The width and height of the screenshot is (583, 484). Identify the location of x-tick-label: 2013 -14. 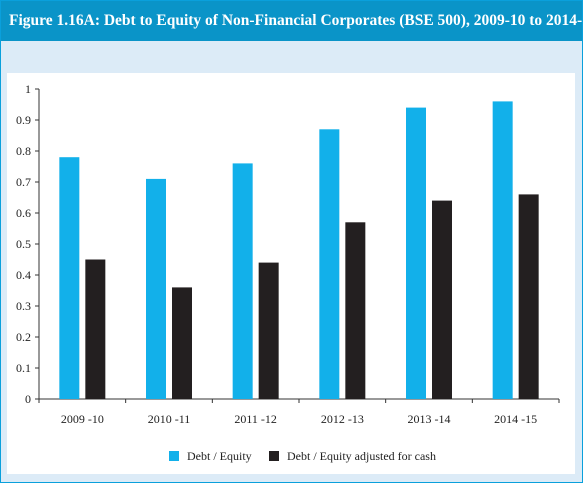
(429, 419).